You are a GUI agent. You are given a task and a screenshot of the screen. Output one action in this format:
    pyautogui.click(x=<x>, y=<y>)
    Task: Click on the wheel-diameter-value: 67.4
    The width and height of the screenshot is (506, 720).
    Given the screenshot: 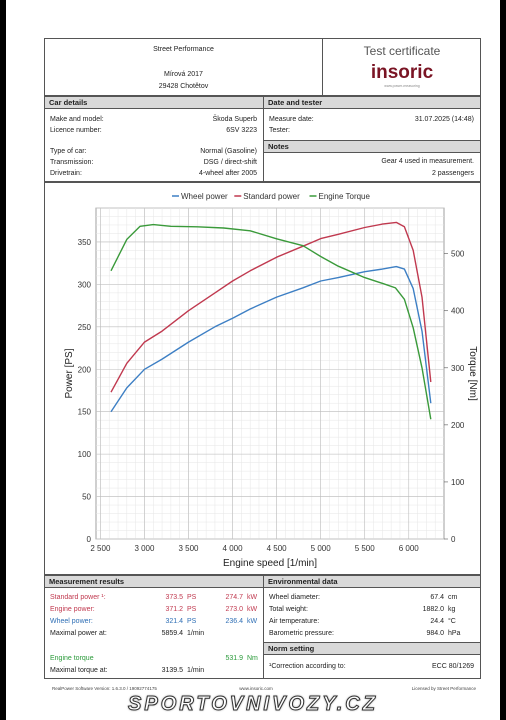 What is the action you would take?
    pyautogui.click(x=437, y=597)
    